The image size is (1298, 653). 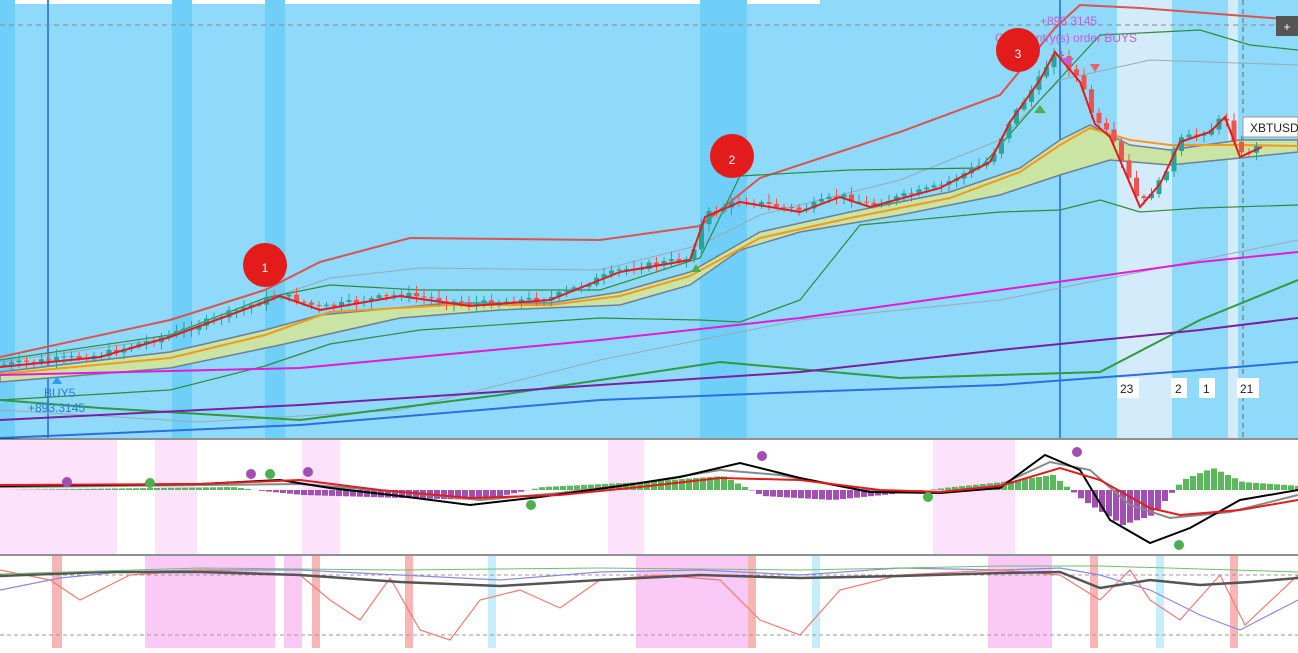 What do you see at coordinates (1274, 128) in the screenshot?
I see `symbol: XBTUSD` at bounding box center [1274, 128].